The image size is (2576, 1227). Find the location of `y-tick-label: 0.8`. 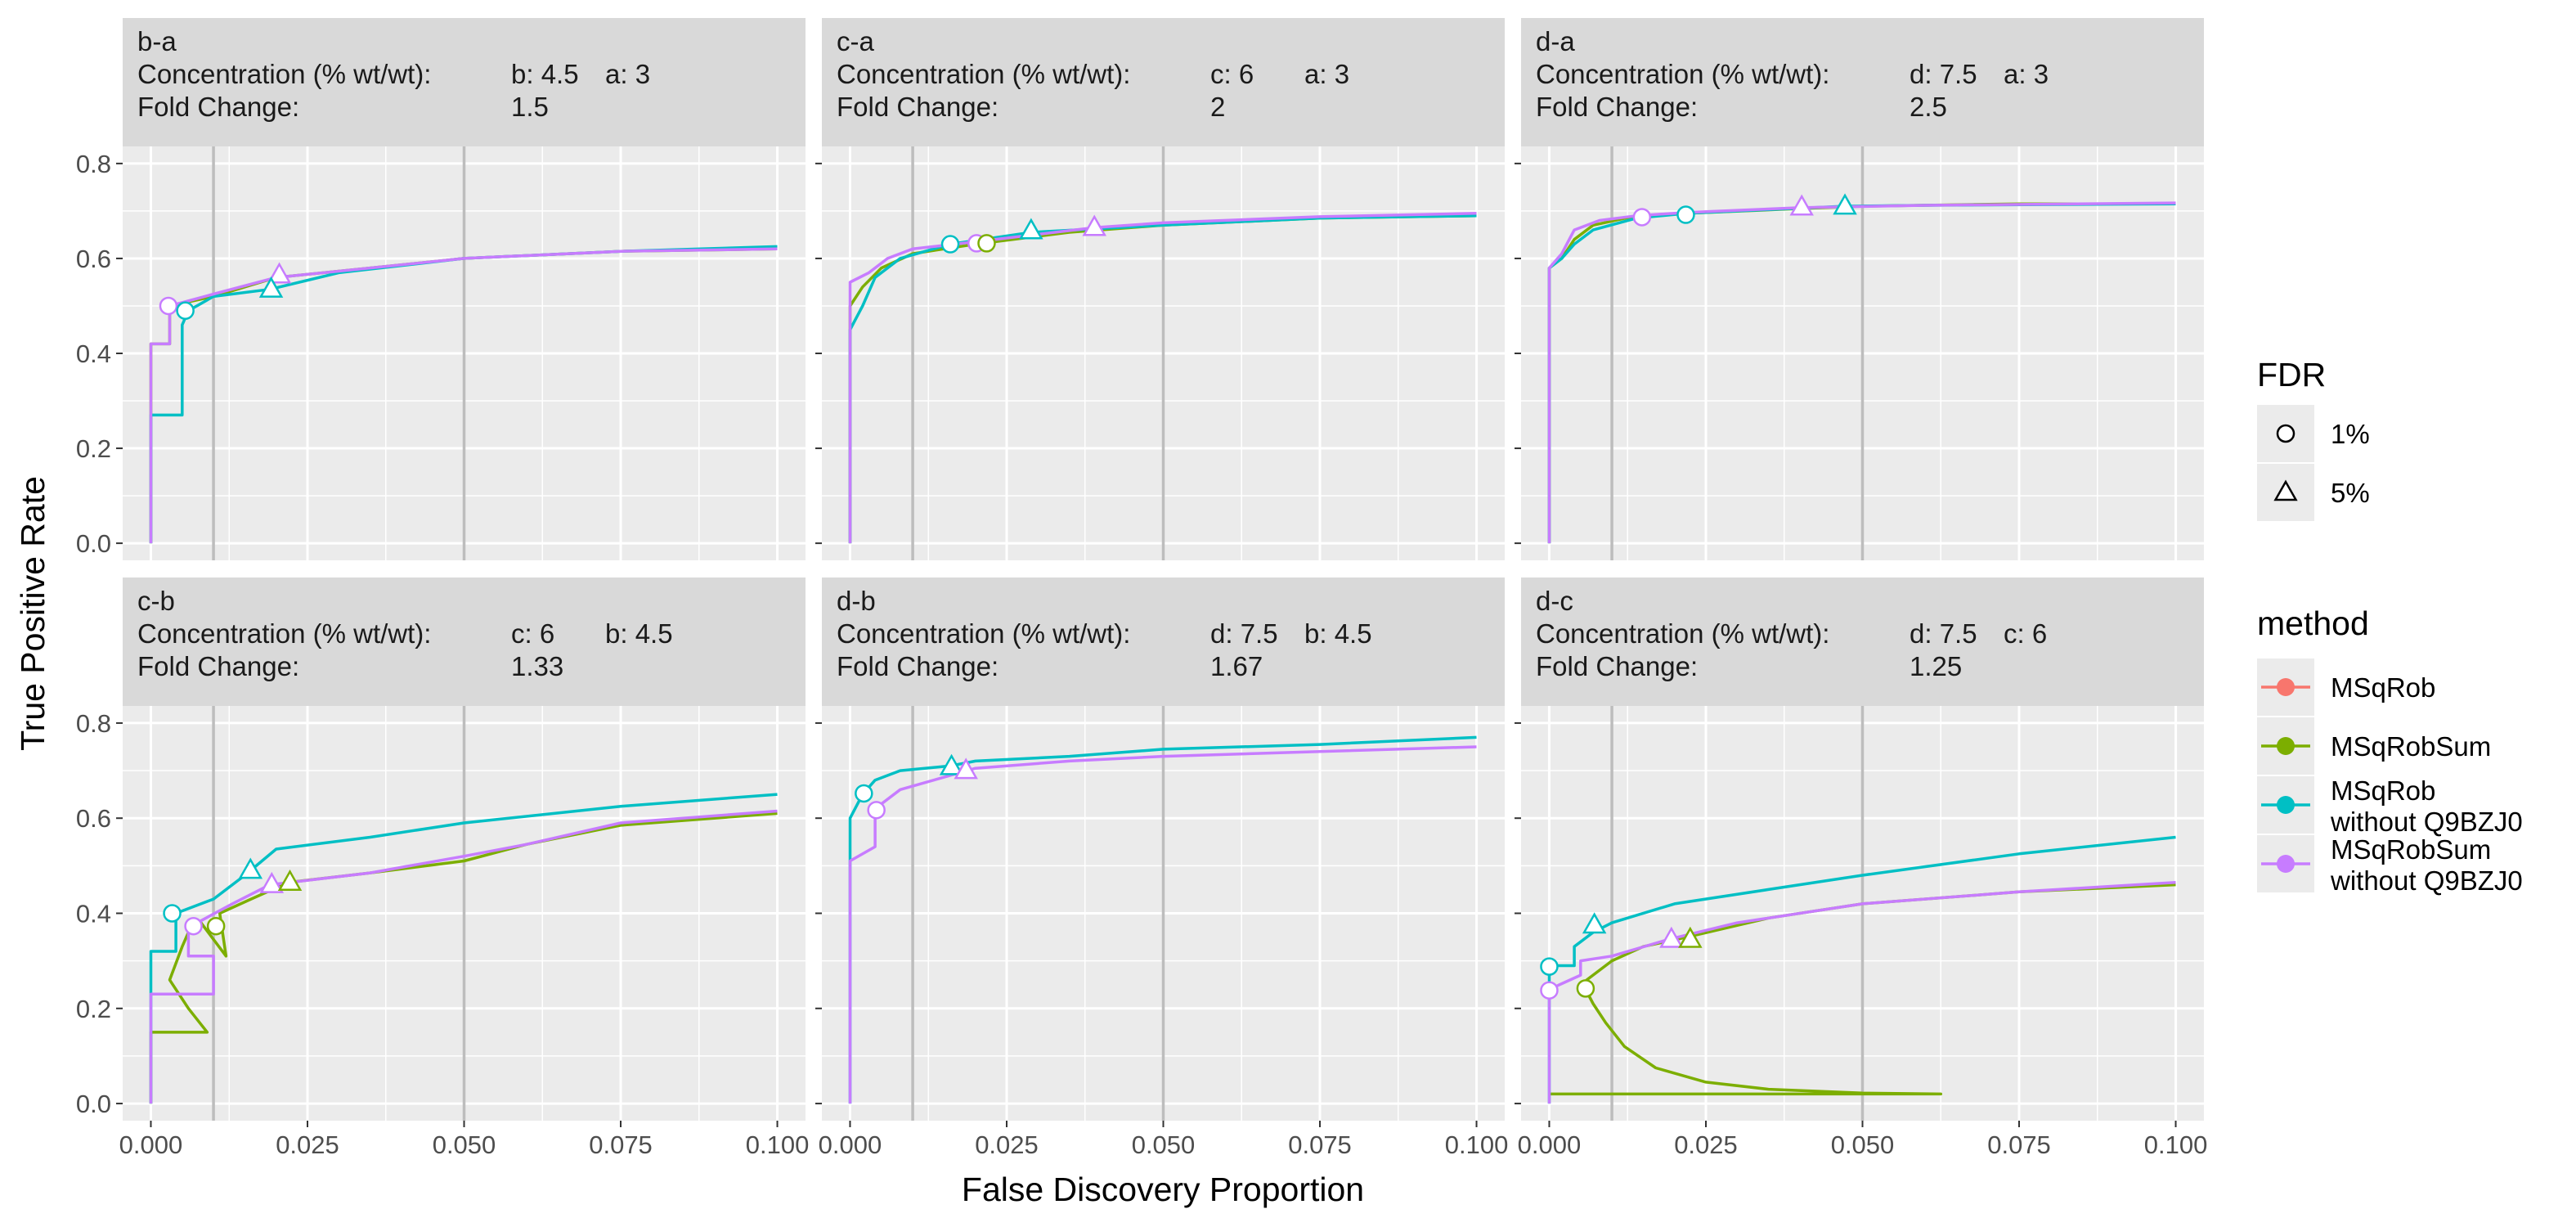

y-tick-label: 0.8 is located at coordinates (93, 164).